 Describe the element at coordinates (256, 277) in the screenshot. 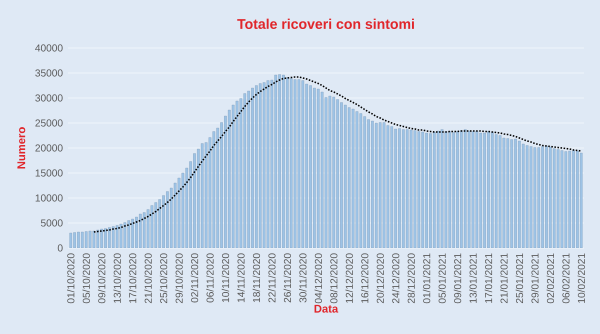

I see `x-tick-label: 18/11/2020` at that location.